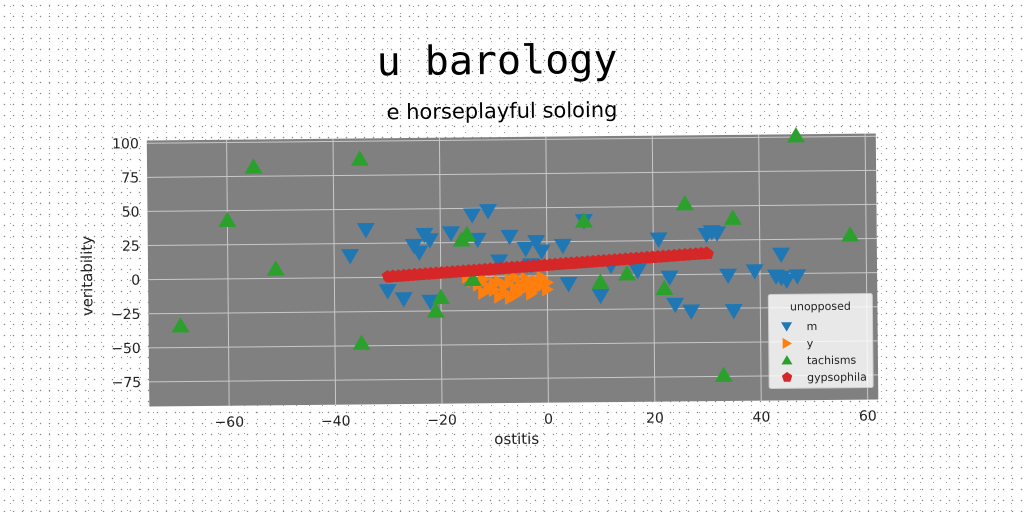 Image resolution: width=1024 pixels, height=512 pixels. What do you see at coordinates (126, 383) in the screenshot?
I see `y-tick-label: −75` at bounding box center [126, 383].